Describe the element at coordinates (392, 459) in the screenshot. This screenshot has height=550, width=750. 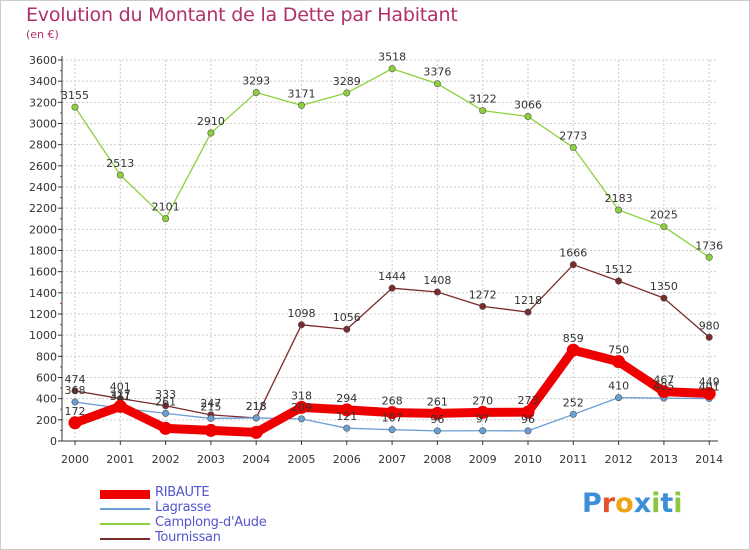
I see `x-tick-label-2007: 2007` at that location.